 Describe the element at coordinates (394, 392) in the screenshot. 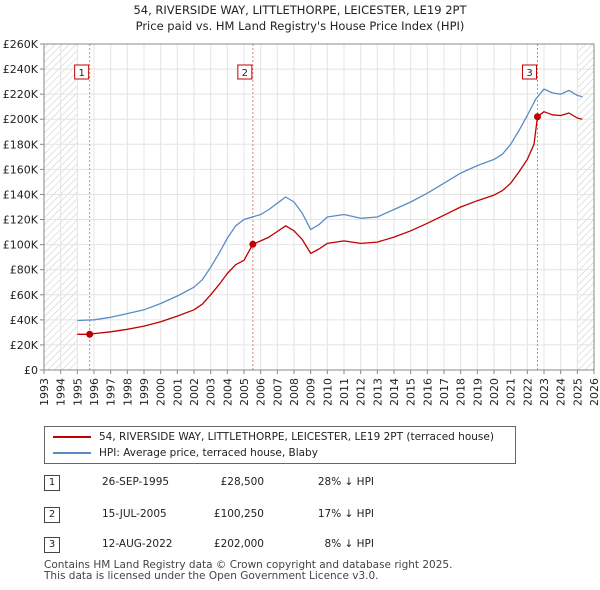

I see `x-tick-label: 2014` at that location.